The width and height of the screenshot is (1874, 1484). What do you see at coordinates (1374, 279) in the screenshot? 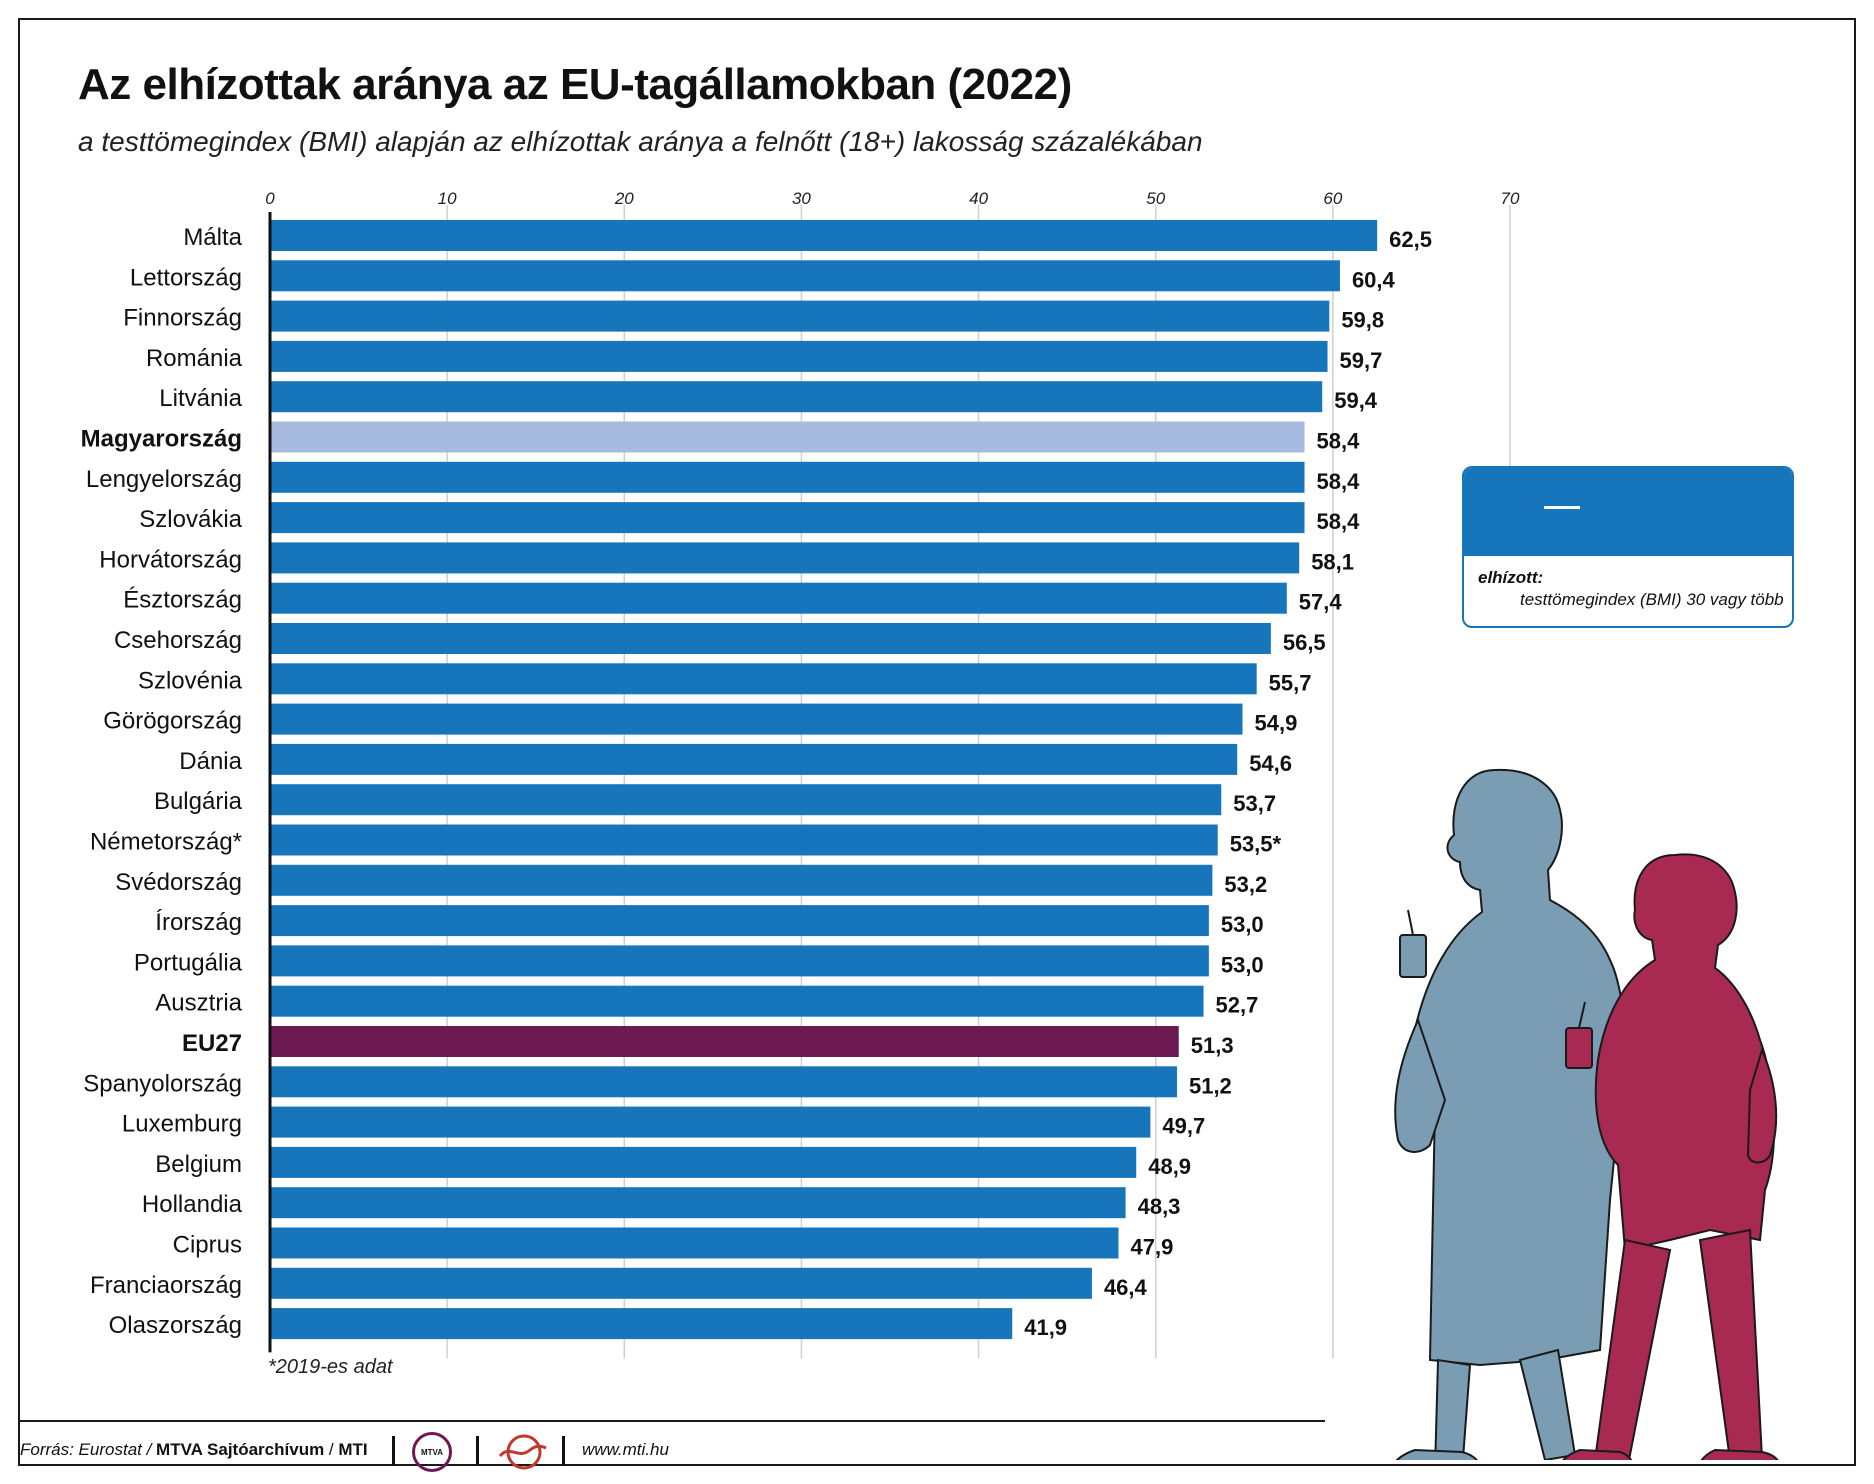
I see `value-label: 60,4` at bounding box center [1374, 279].